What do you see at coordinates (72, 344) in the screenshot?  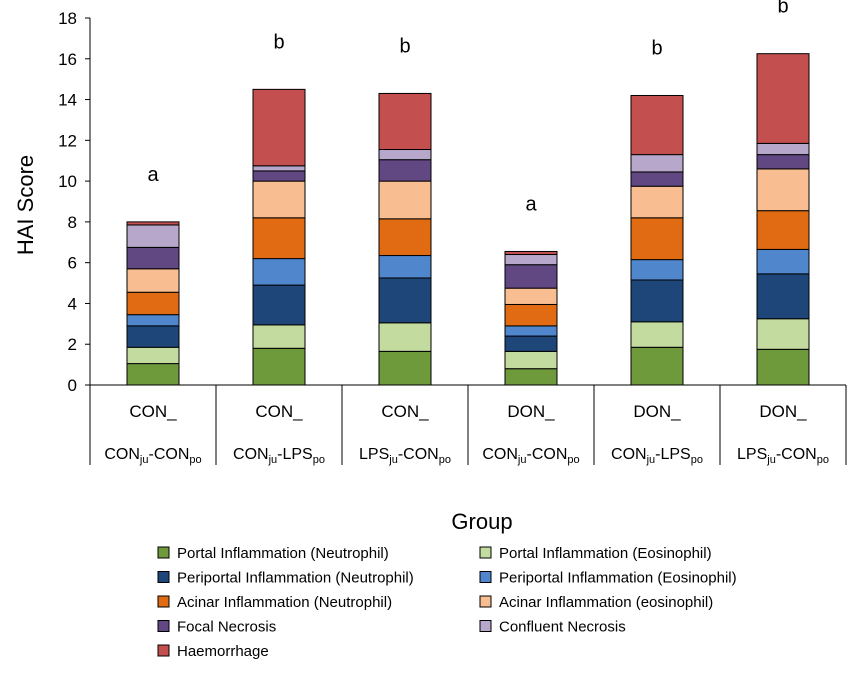 I see `y-tick-label: 2` at bounding box center [72, 344].